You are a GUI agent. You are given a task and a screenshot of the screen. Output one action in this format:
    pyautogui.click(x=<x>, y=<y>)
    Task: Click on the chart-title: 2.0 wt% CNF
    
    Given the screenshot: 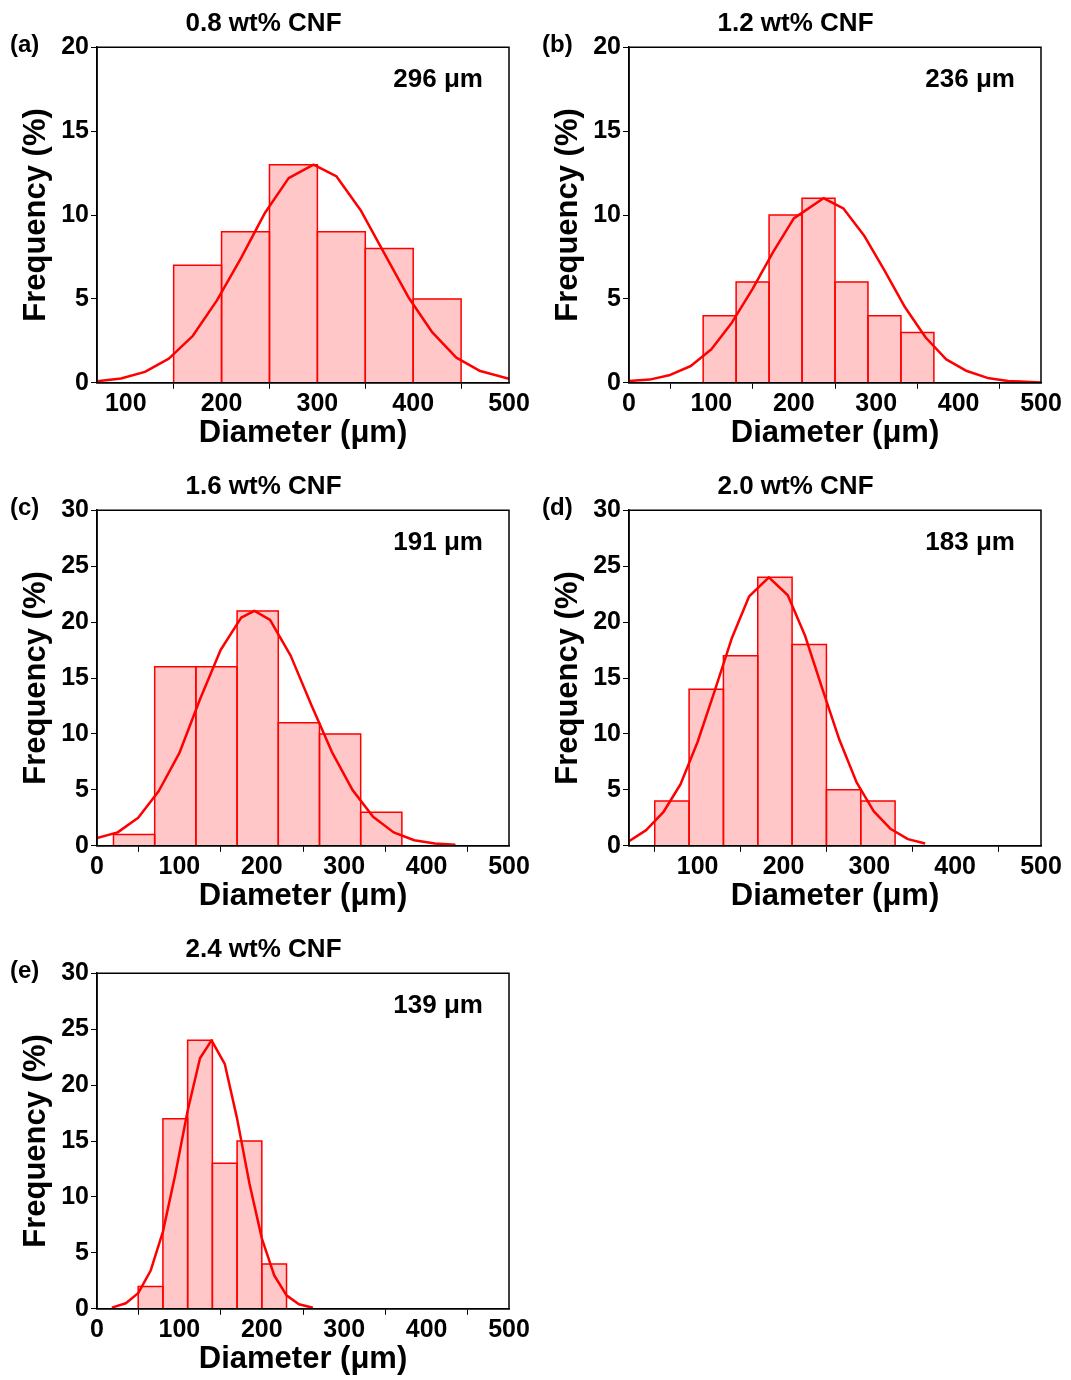 What is the action you would take?
    pyautogui.click(x=795, y=484)
    